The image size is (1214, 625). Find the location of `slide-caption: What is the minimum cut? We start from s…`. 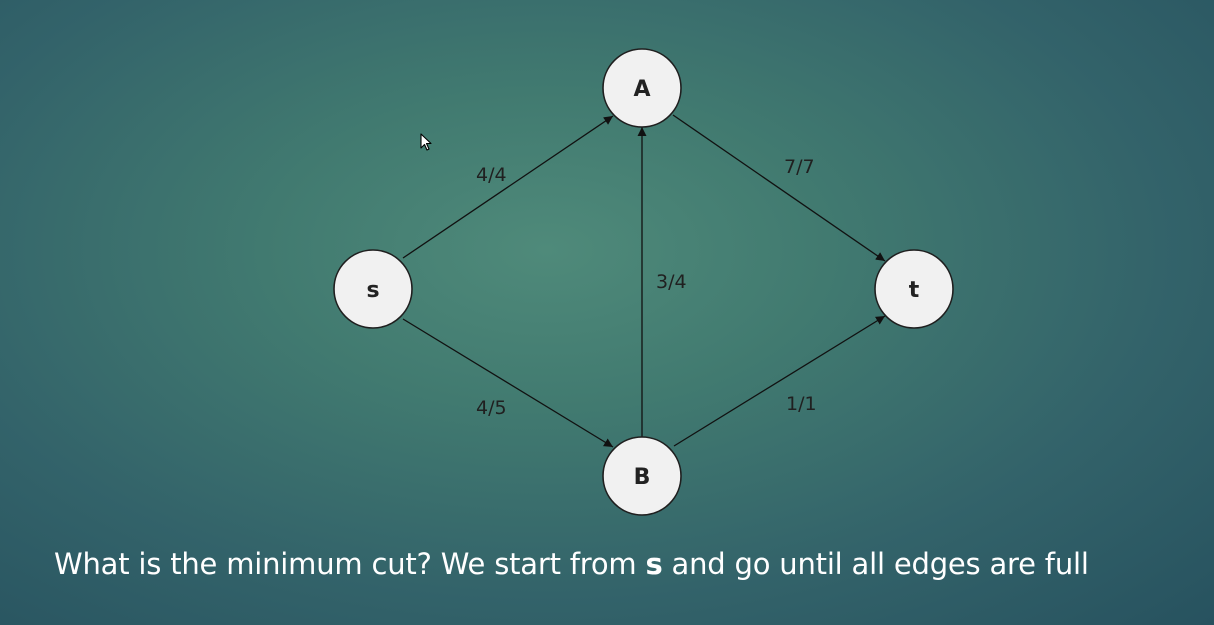

slide-caption: What is the minimum cut? We start from s… is located at coordinates (571, 564).